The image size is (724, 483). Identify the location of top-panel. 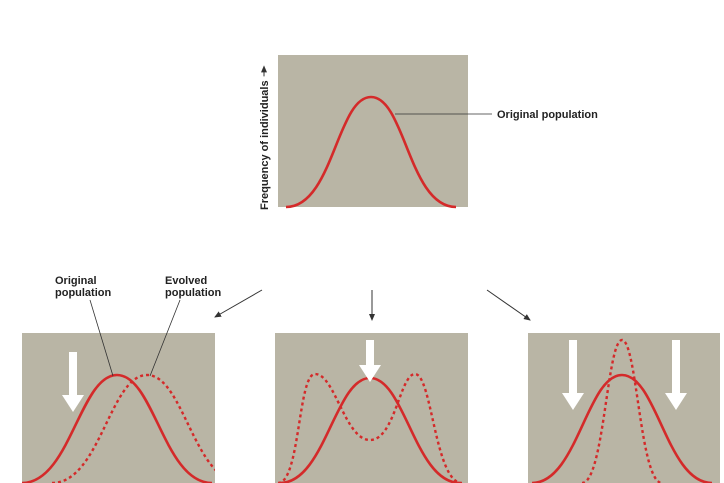
(373, 131).